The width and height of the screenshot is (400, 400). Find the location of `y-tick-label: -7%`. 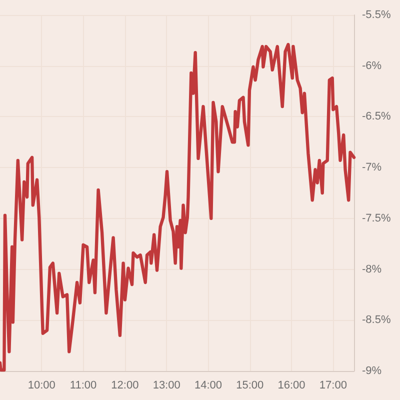

y-tick-label: -7% is located at coordinates (372, 168).